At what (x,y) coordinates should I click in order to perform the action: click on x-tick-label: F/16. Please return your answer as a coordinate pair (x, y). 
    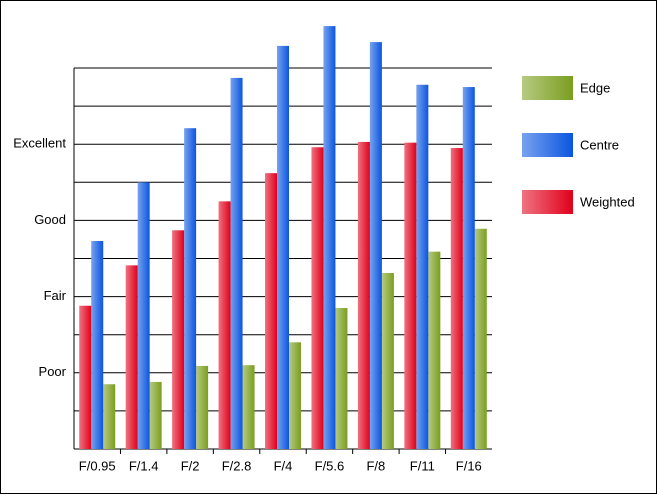
    Looking at the image, I should click on (469, 465).